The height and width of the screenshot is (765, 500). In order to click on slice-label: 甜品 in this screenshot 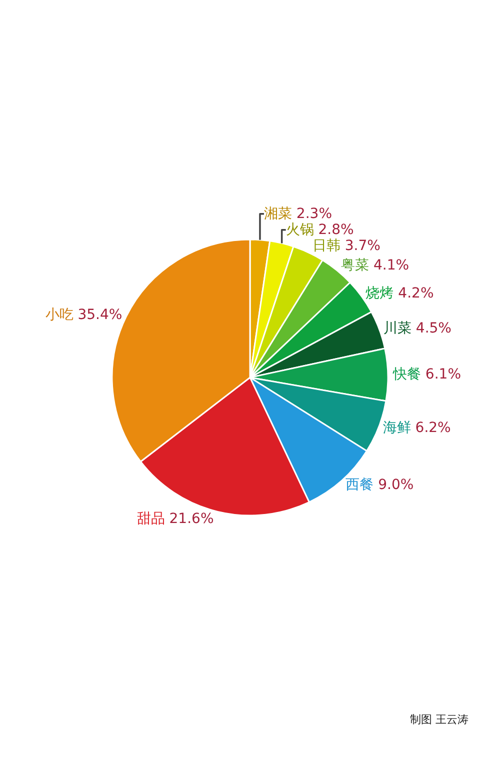, I will do `click(150, 519)`.